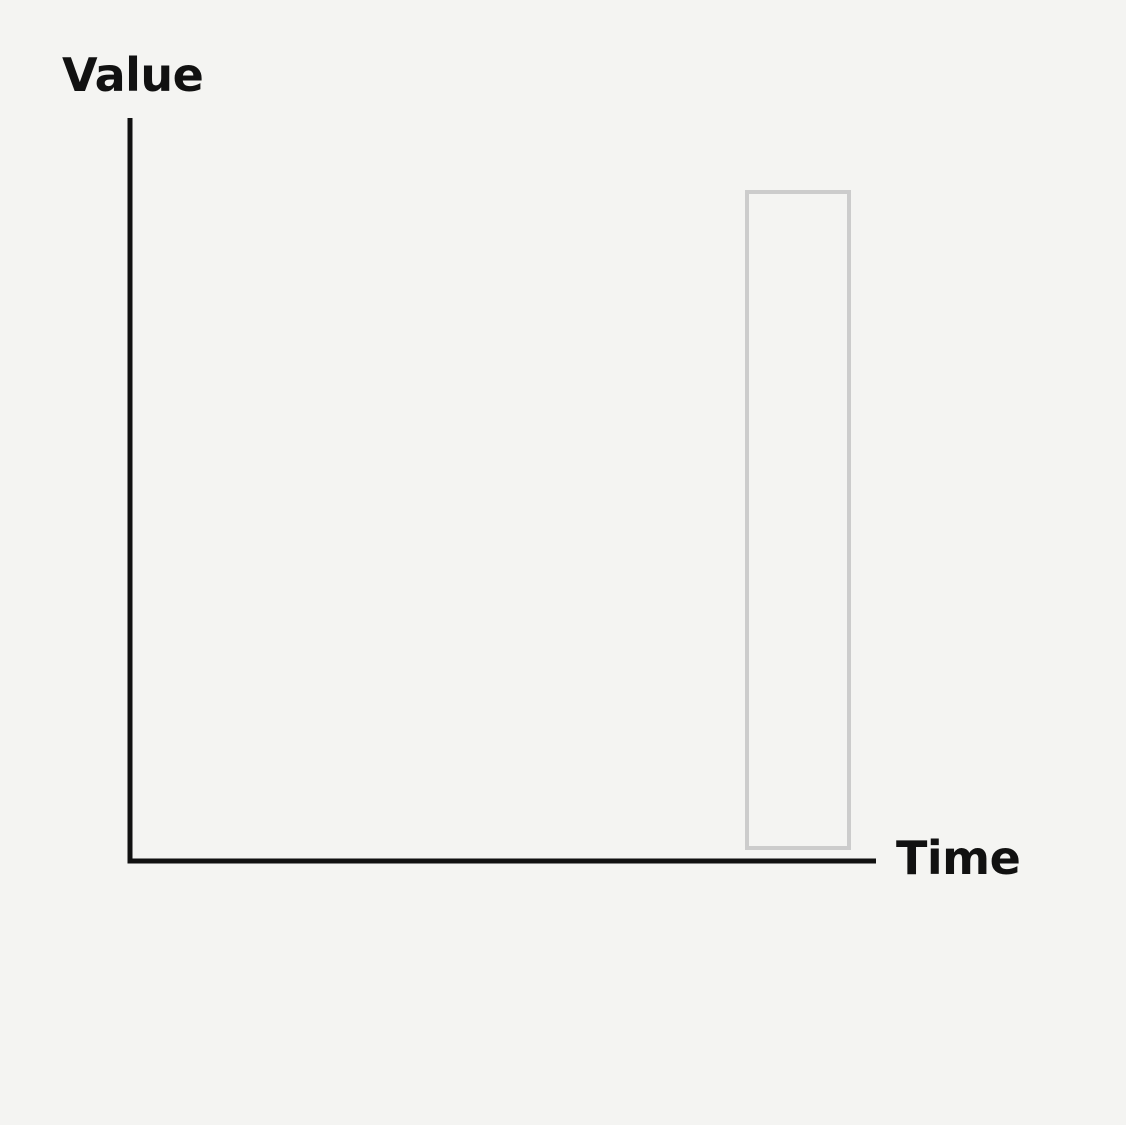 This screenshot has height=1125, width=1126. I want to click on y-axis-label: Value, so click(133, 75).